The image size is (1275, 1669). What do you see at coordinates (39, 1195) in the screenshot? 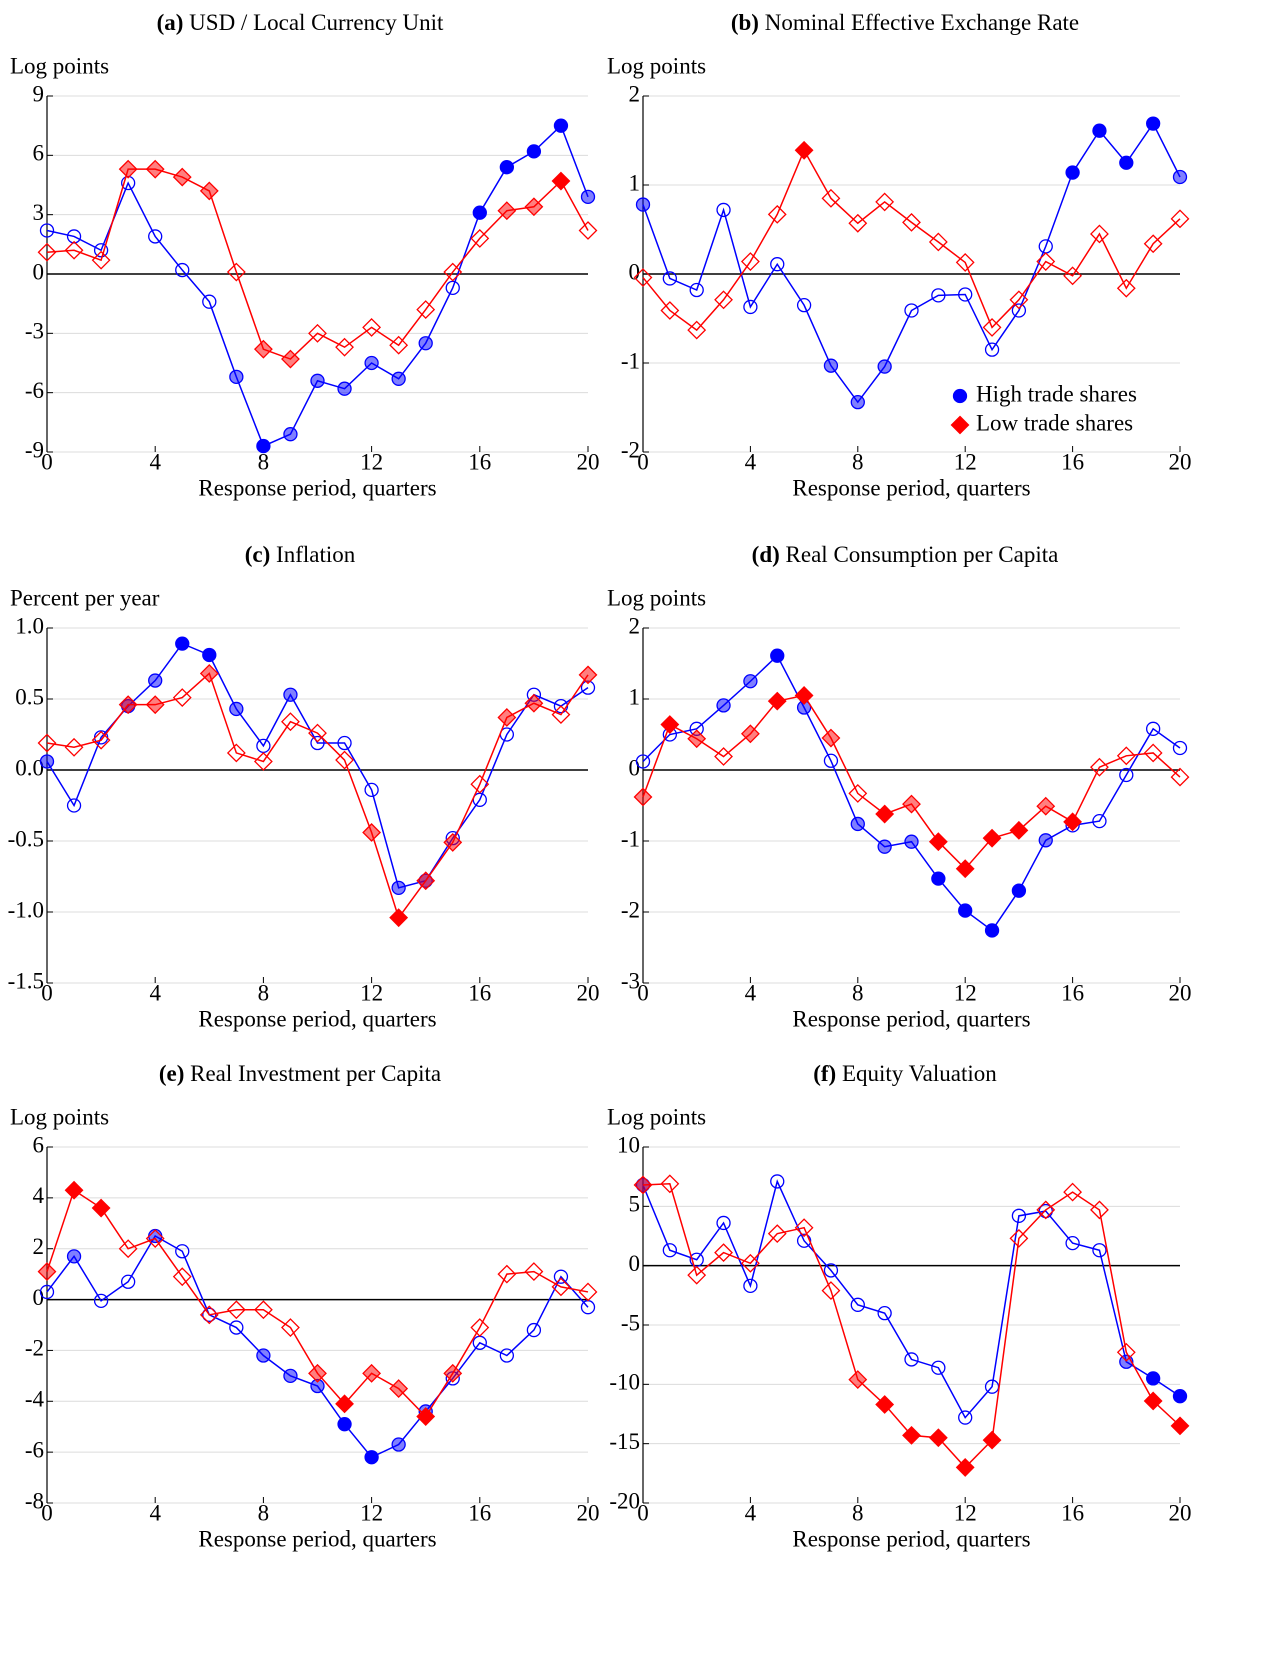
I see `y-tick-label: 4` at bounding box center [39, 1195].